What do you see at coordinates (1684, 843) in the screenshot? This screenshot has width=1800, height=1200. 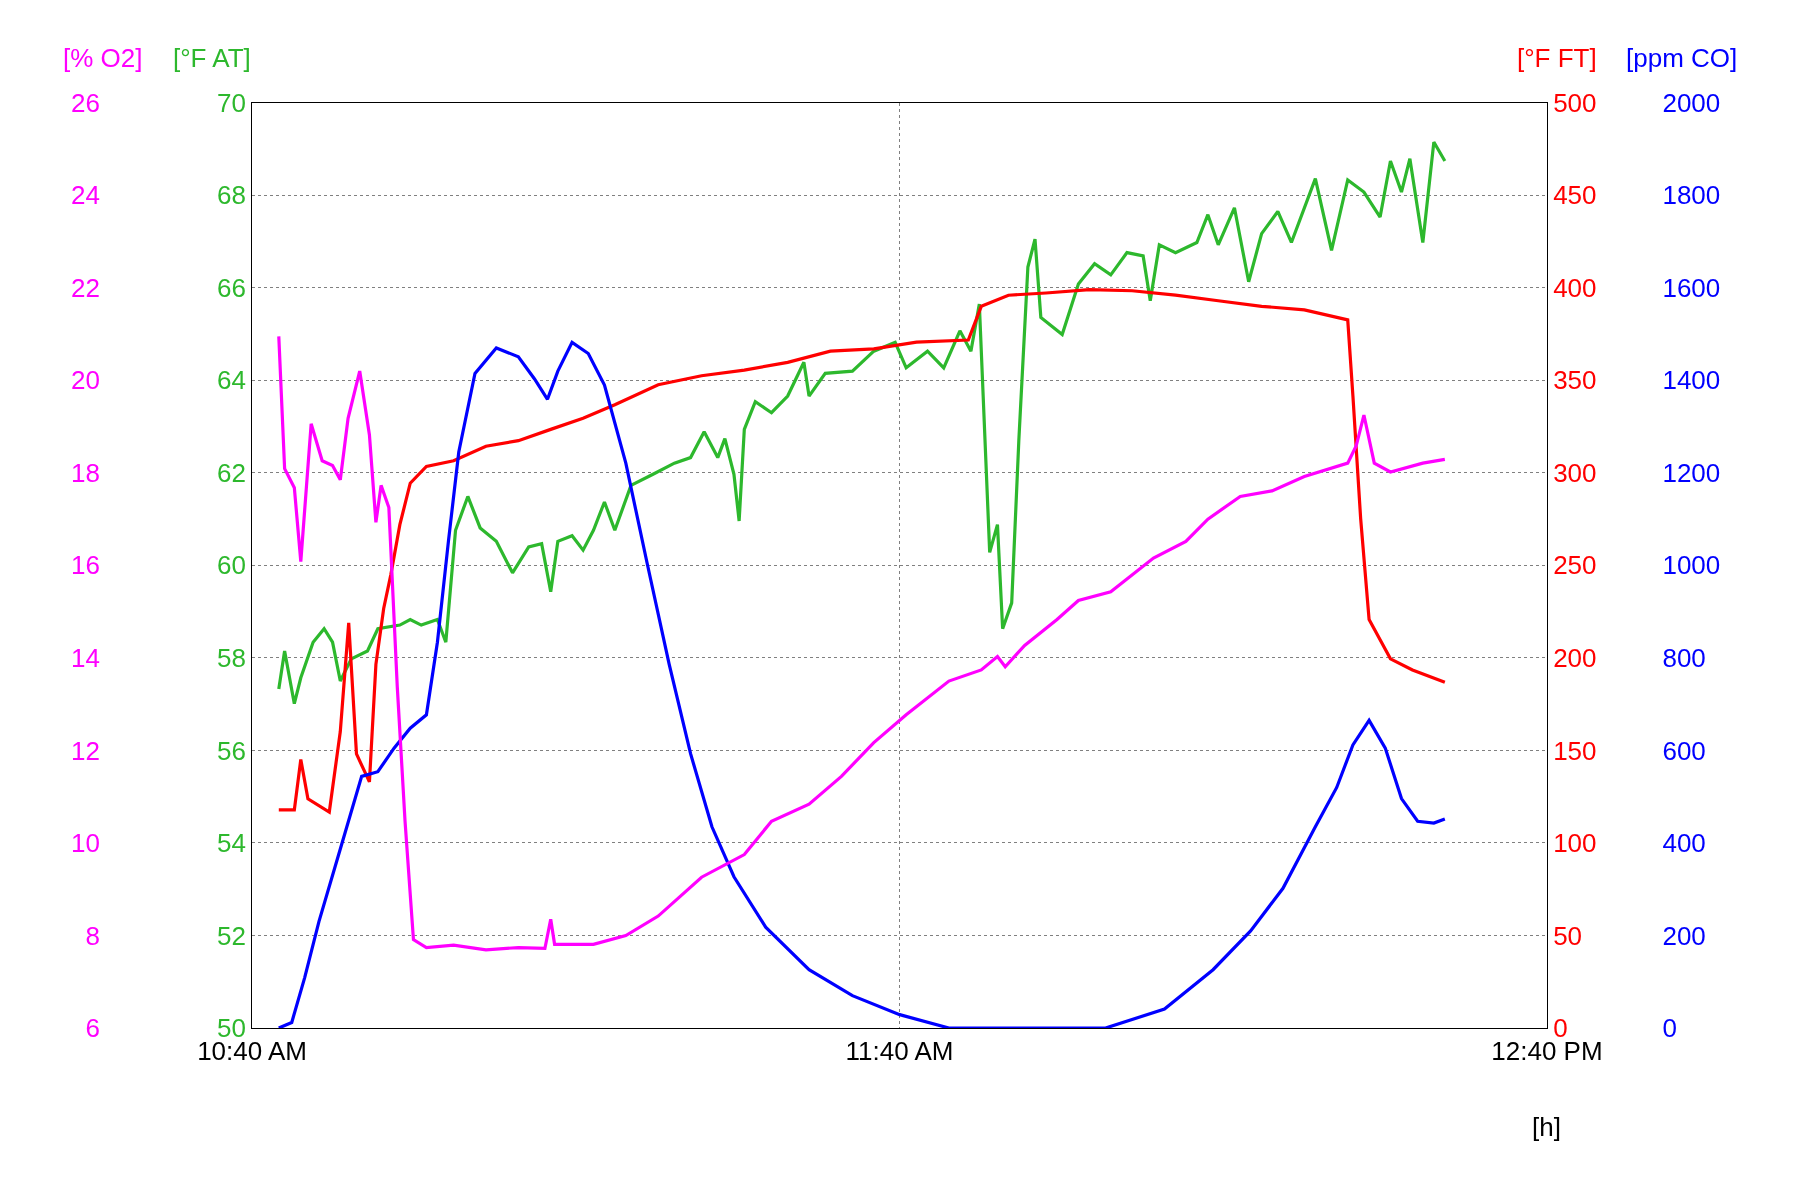 I see `y3-tick-label: 400` at bounding box center [1684, 843].